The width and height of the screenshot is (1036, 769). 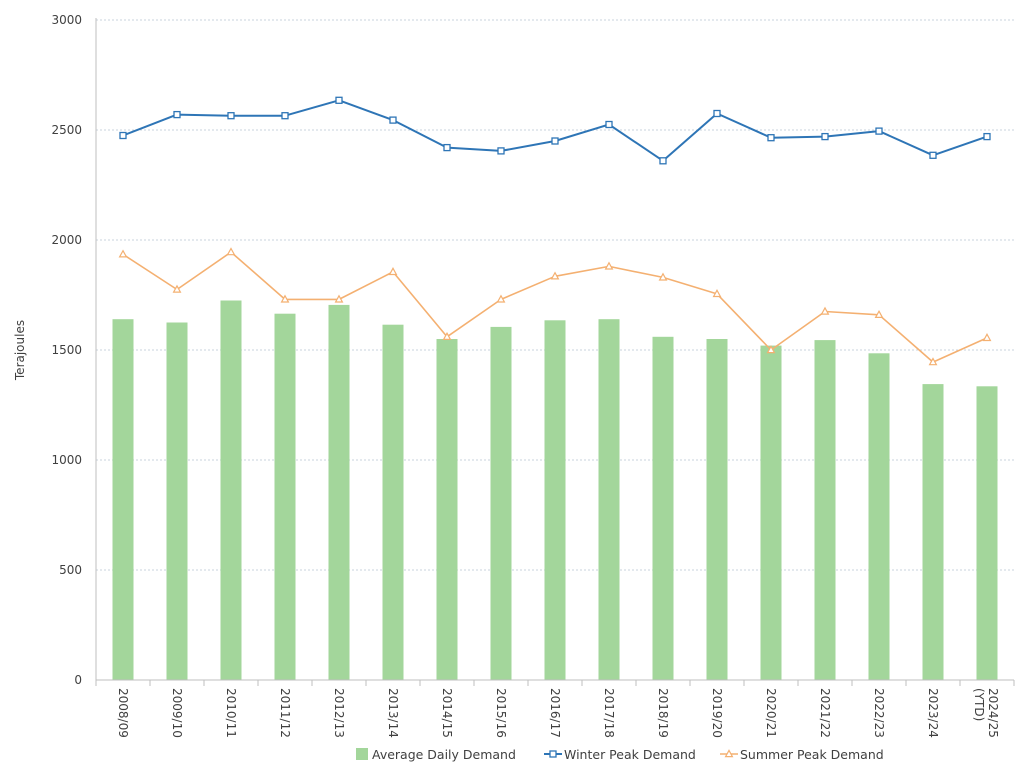 I want to click on x-tick-label: 2011/12, so click(x=285, y=713).